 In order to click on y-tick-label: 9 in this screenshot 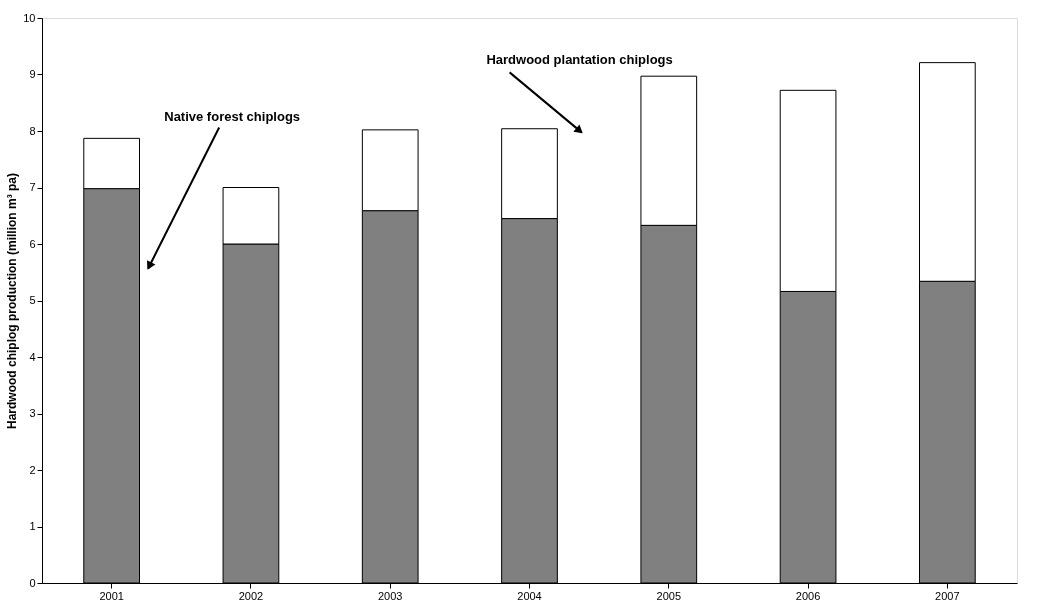, I will do `click(32, 74)`.